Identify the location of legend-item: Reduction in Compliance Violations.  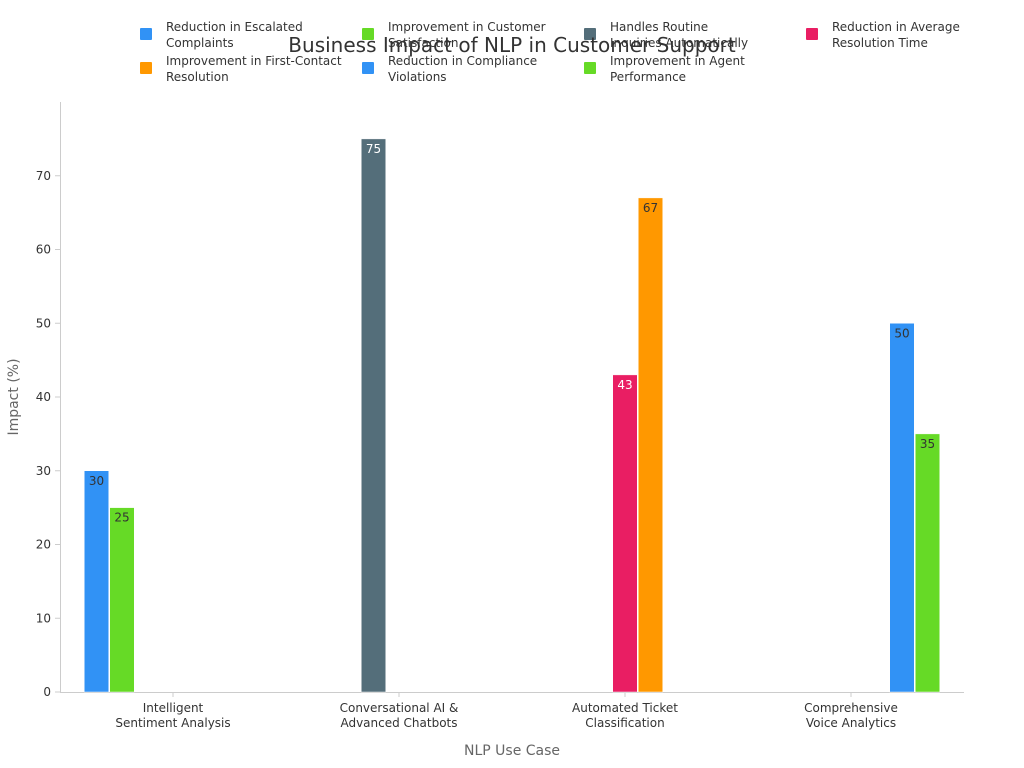
(449, 69).